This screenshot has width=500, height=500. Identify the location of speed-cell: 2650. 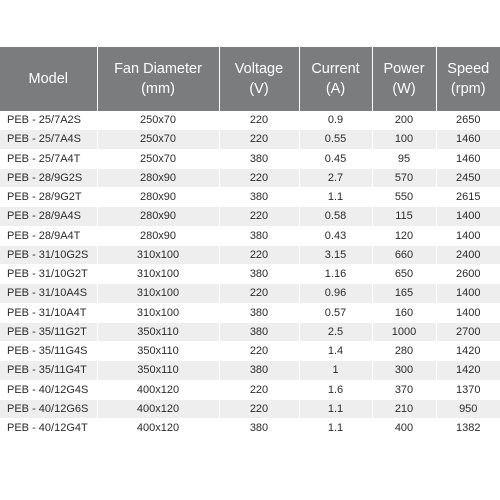
(468, 121).